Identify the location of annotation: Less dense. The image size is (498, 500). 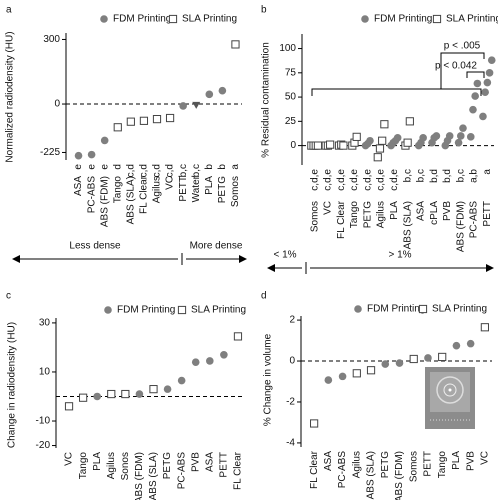
(95, 246).